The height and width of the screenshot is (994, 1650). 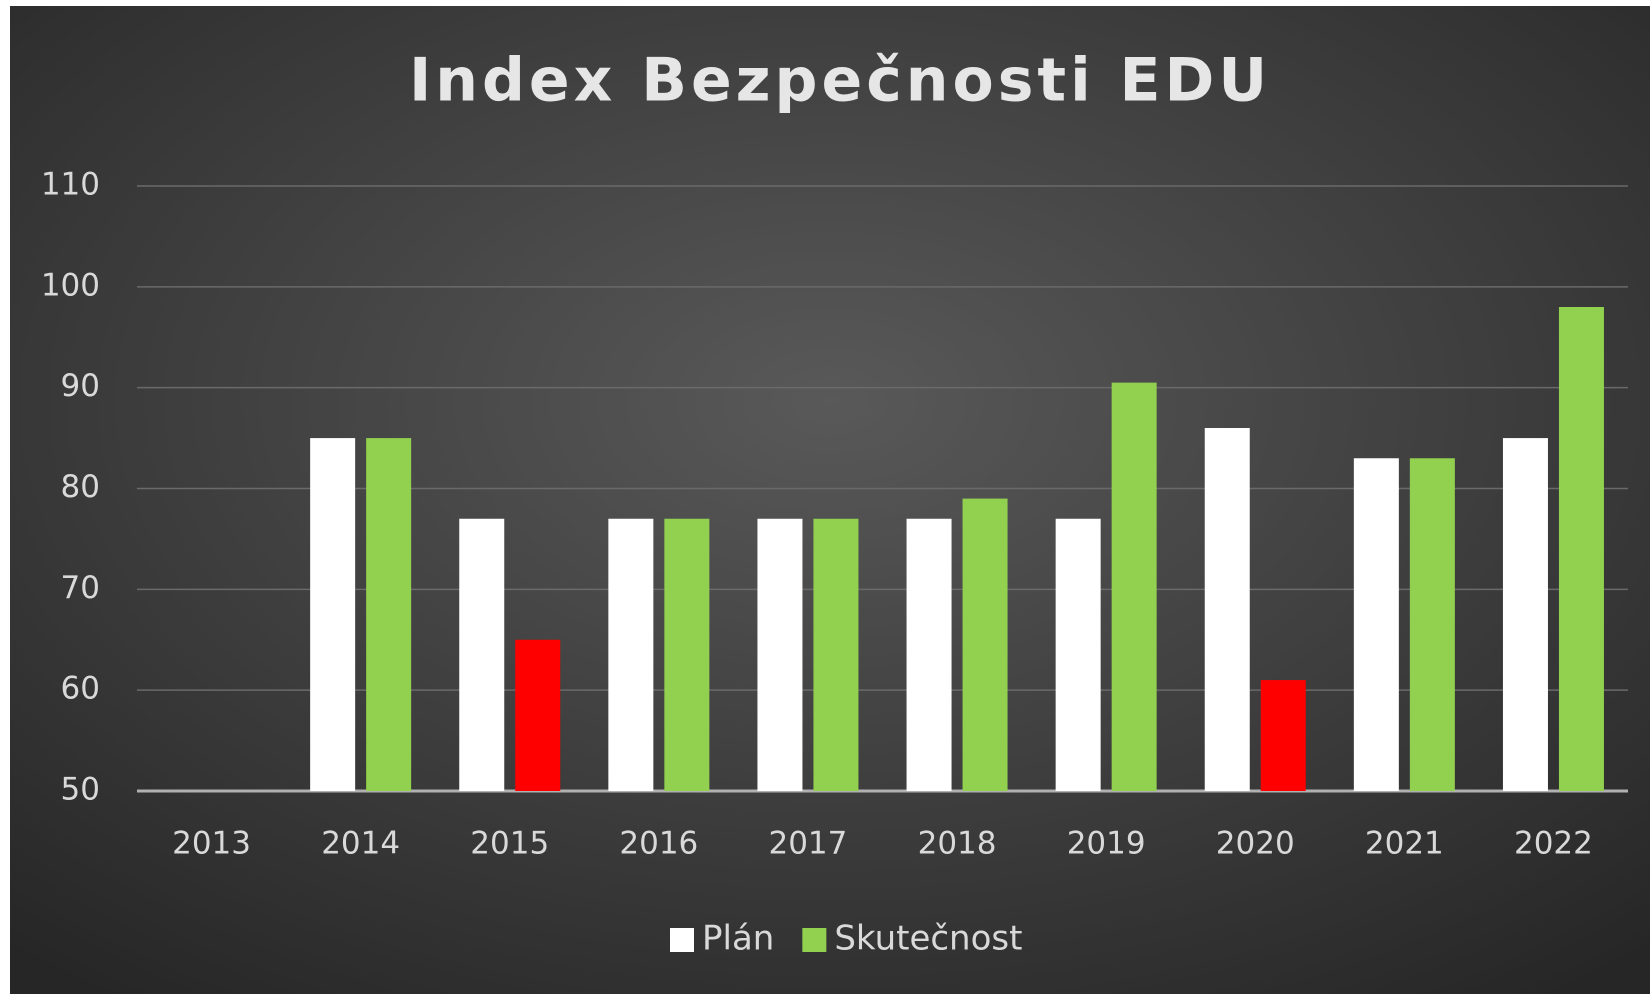 What do you see at coordinates (1404, 844) in the screenshot?
I see `x-tick-label: 2021` at bounding box center [1404, 844].